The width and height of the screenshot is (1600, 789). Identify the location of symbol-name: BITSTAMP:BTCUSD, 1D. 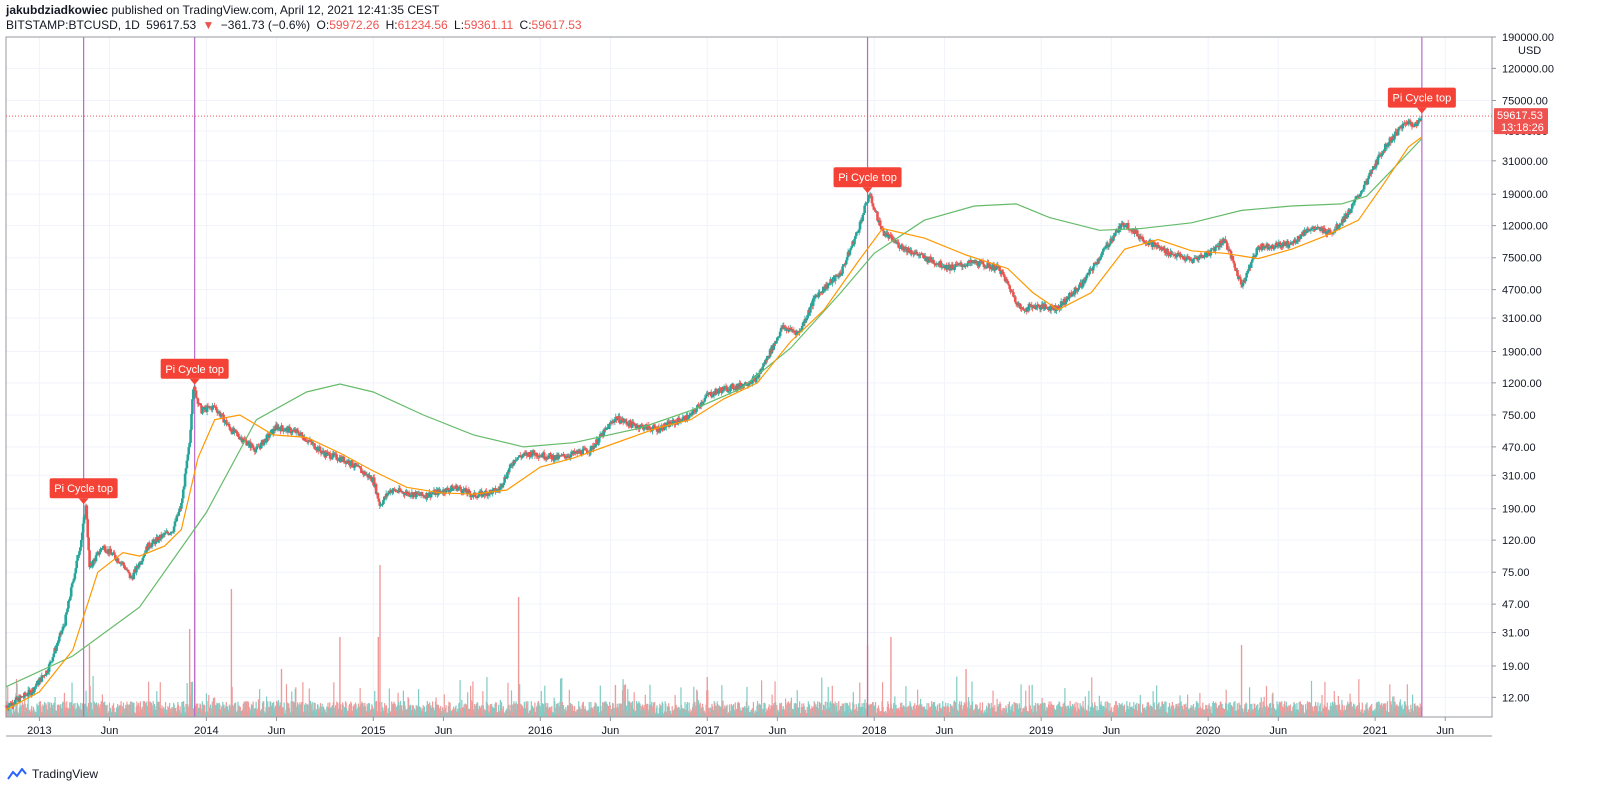
(73, 25).